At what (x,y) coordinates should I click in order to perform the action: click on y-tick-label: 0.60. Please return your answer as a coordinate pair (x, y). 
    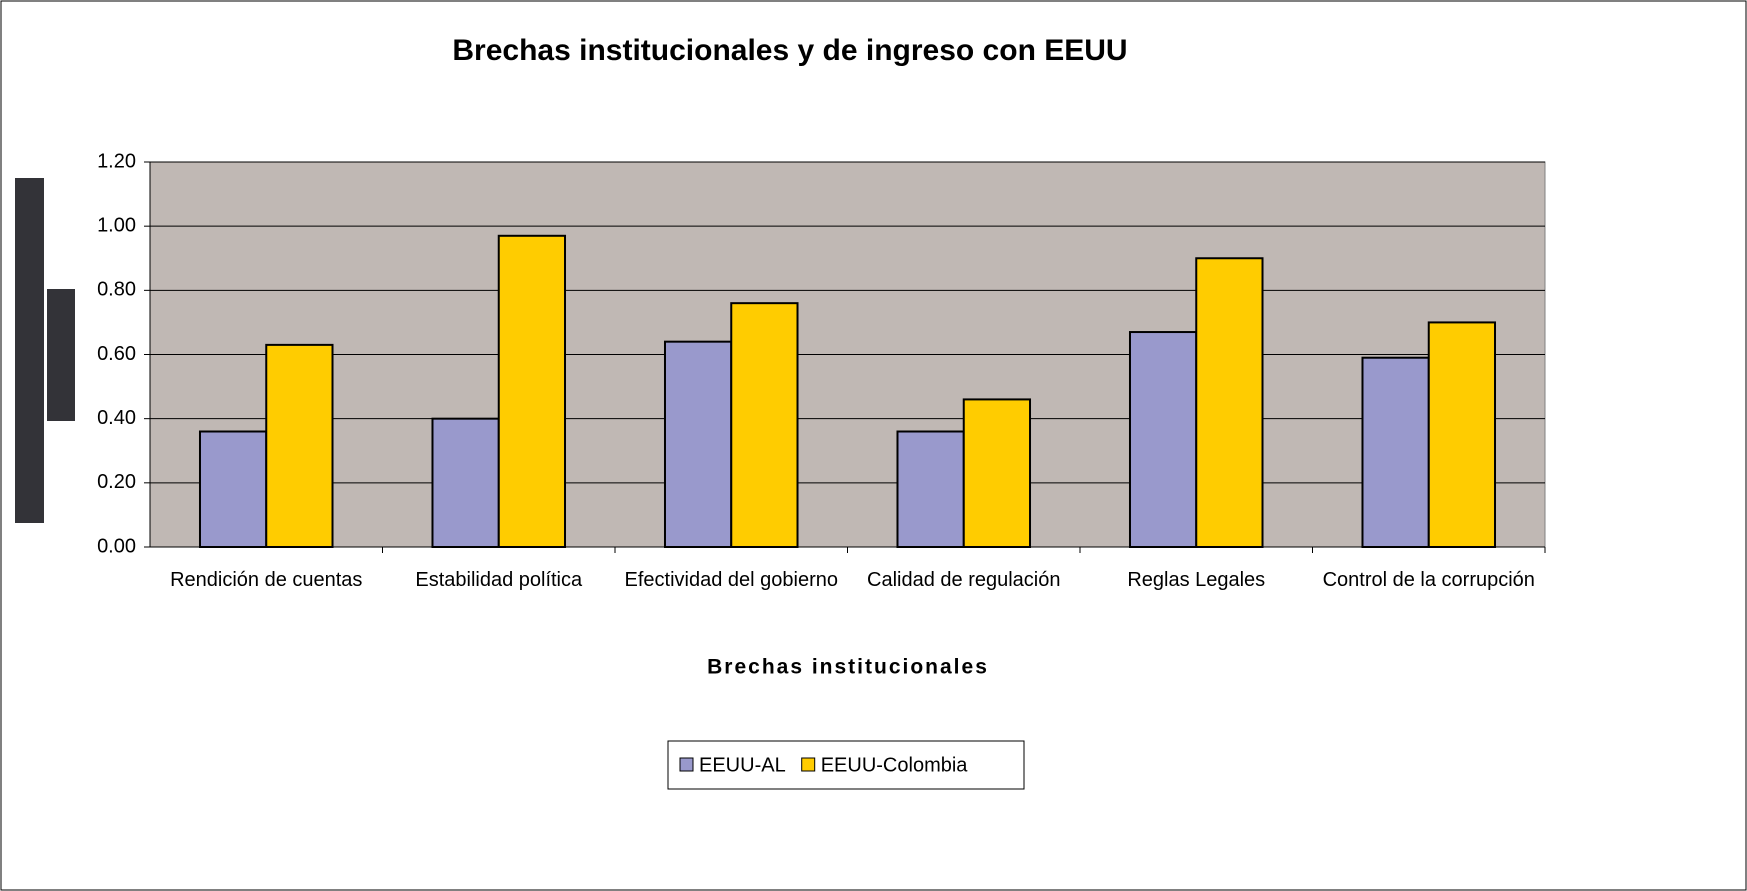
    Looking at the image, I should click on (116, 354).